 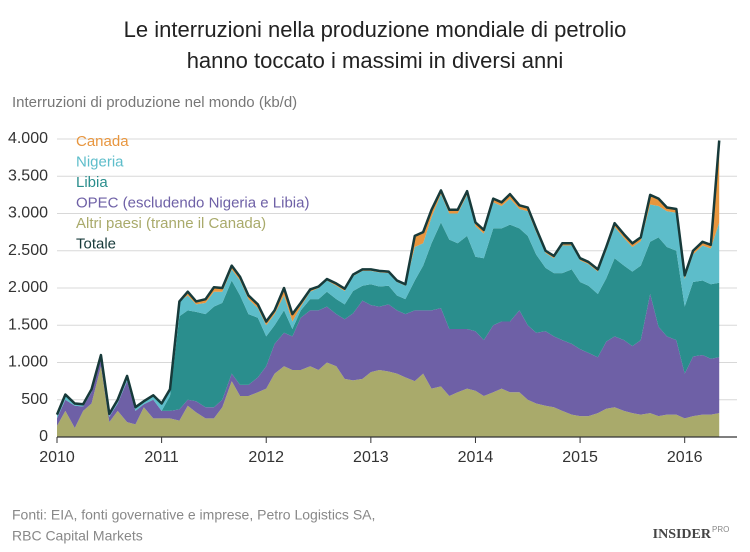 What do you see at coordinates (580, 457) in the screenshot?
I see `x-tick-label: 2015` at bounding box center [580, 457].